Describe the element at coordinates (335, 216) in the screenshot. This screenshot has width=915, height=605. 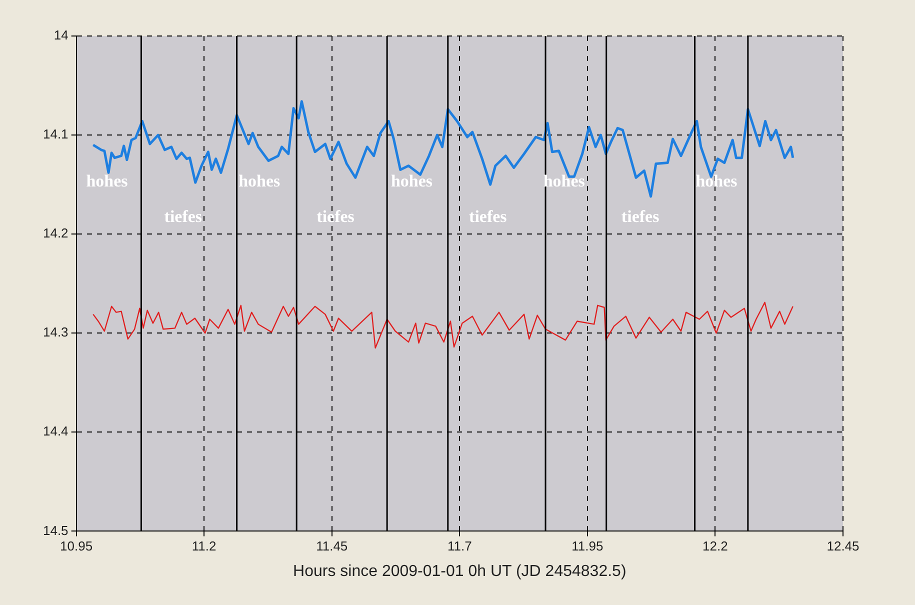
I see `annotation: tiefes` at that location.